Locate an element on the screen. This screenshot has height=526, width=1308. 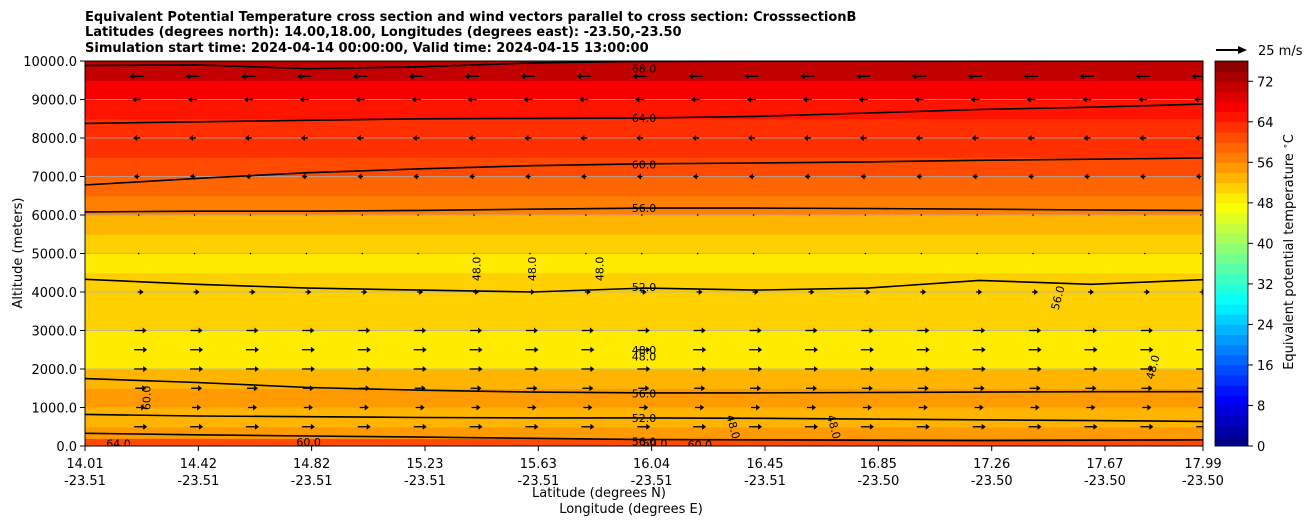
isoline is located at coordinates (644, 210).